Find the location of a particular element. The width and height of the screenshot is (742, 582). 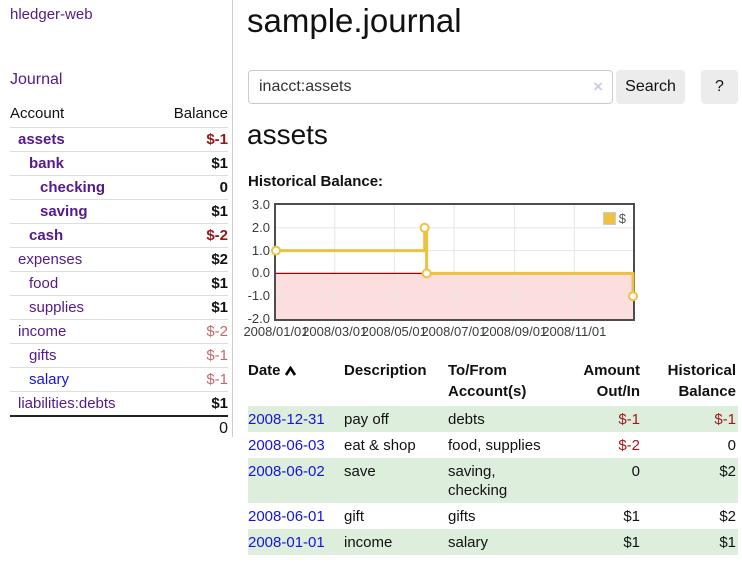

x-axis-tick-label: 2008/11/01 is located at coordinates (574, 331).